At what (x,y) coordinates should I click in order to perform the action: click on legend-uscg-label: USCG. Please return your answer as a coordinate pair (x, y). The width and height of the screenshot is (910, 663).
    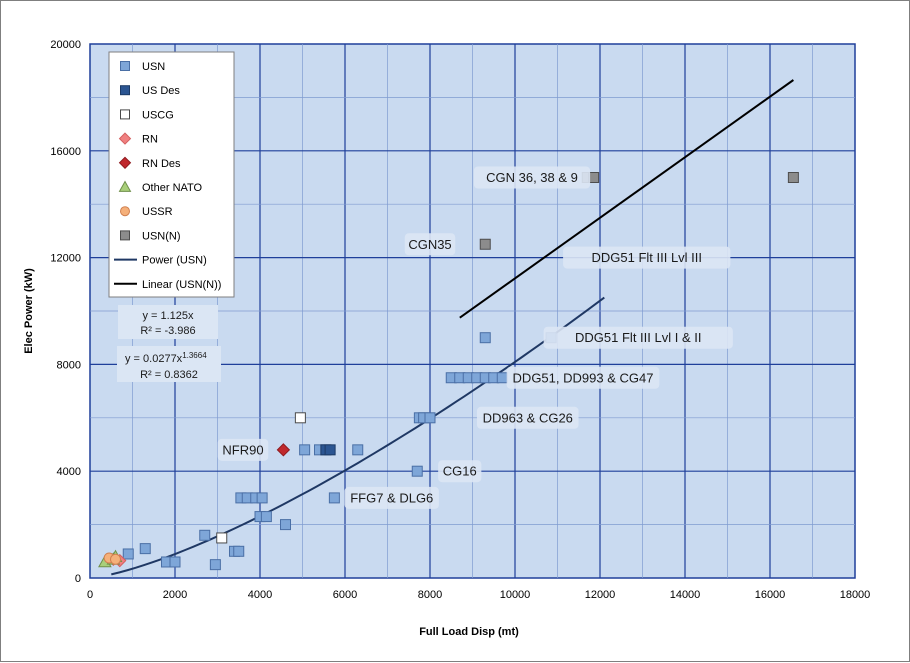
    Looking at the image, I should click on (158, 115).